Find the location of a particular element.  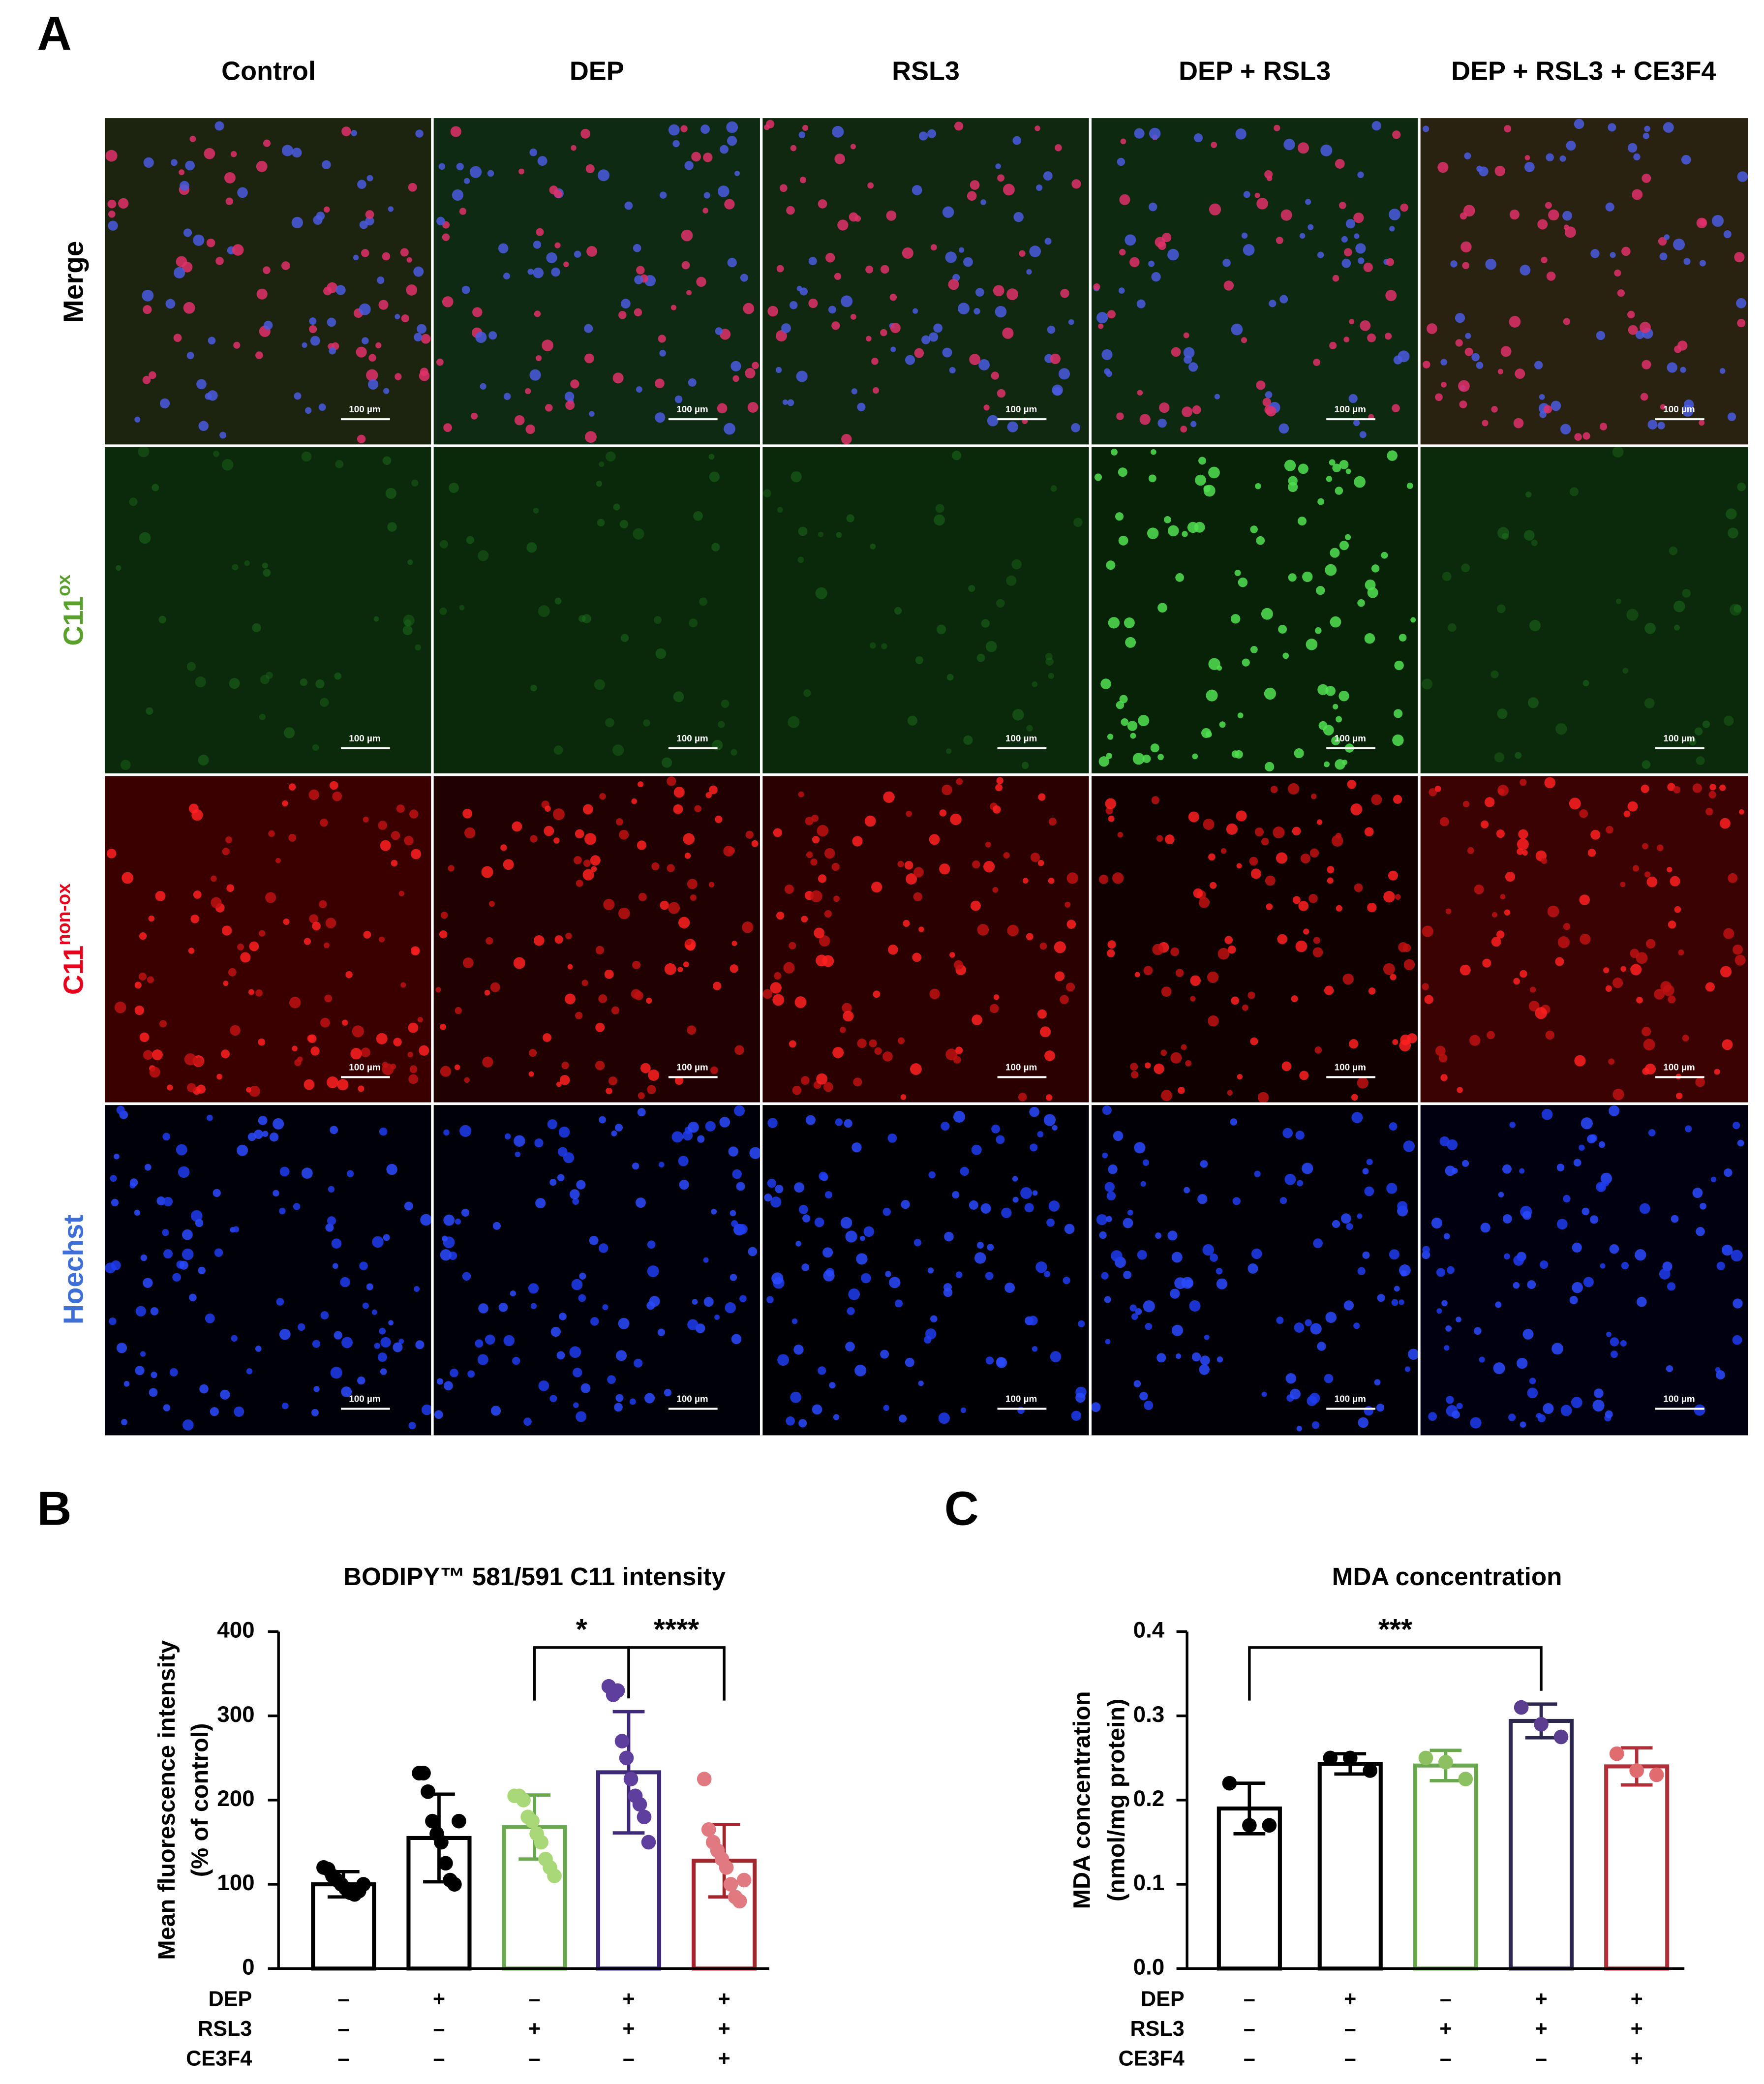

treatment-label: CE3F4 is located at coordinates (219, 2059).